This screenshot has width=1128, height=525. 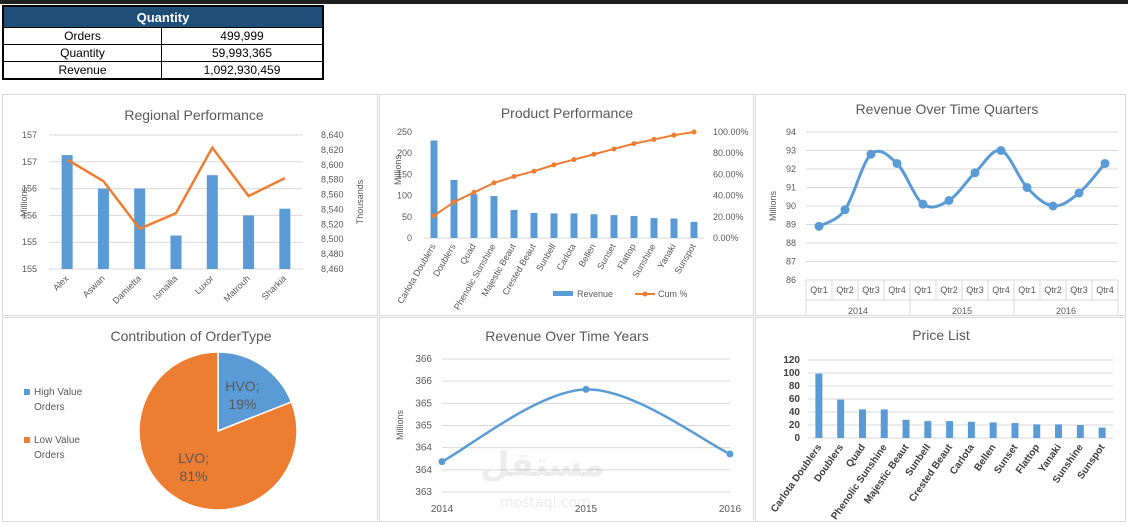 What do you see at coordinates (332, 269) in the screenshot?
I see `y2-tick-label: 8,460` at bounding box center [332, 269].